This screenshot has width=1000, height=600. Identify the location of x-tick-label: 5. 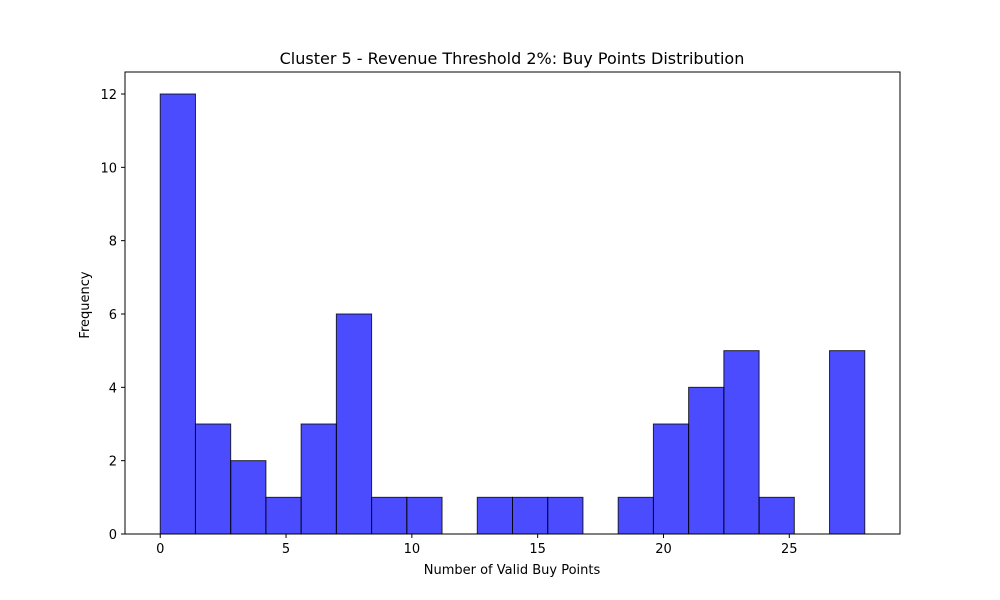
(286, 549).